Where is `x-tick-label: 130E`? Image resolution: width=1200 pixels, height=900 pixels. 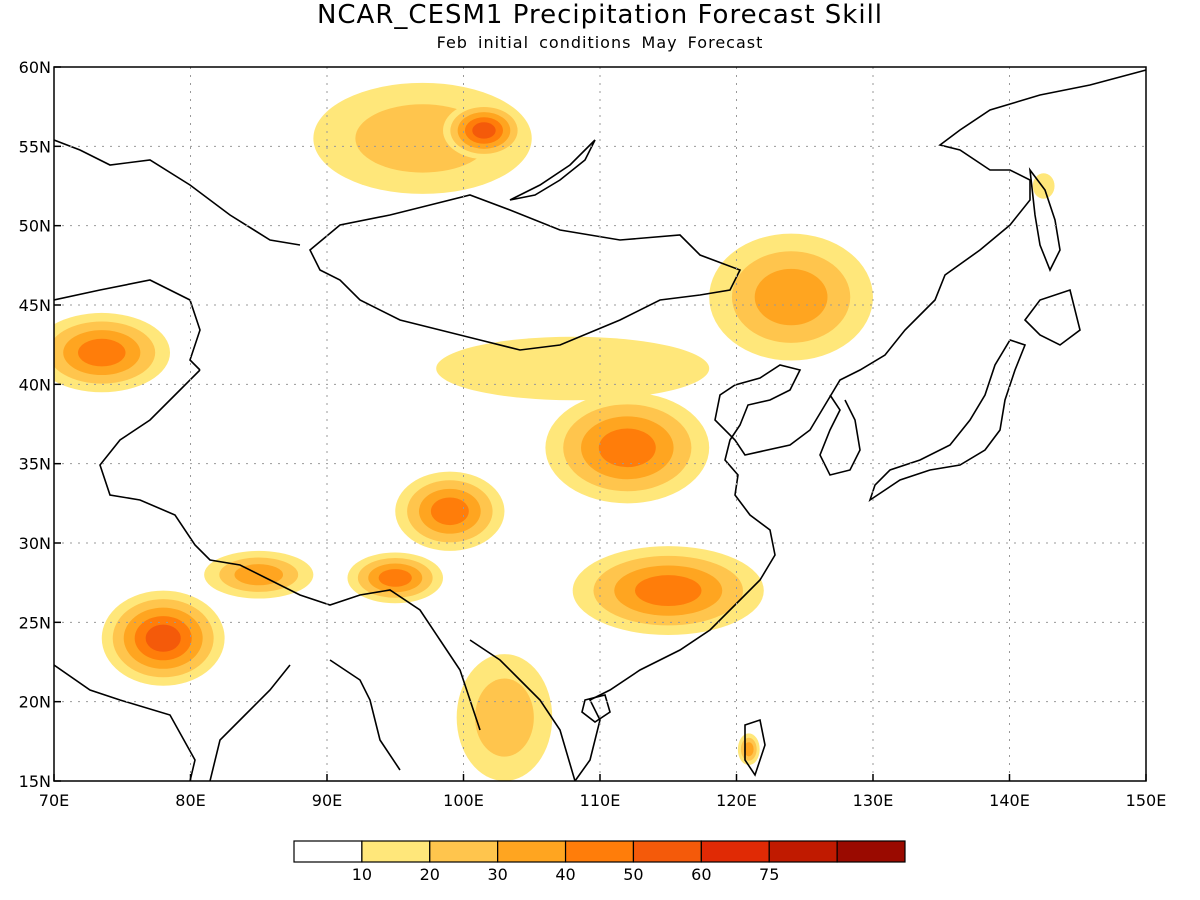
x-tick-label: 130E is located at coordinates (873, 800).